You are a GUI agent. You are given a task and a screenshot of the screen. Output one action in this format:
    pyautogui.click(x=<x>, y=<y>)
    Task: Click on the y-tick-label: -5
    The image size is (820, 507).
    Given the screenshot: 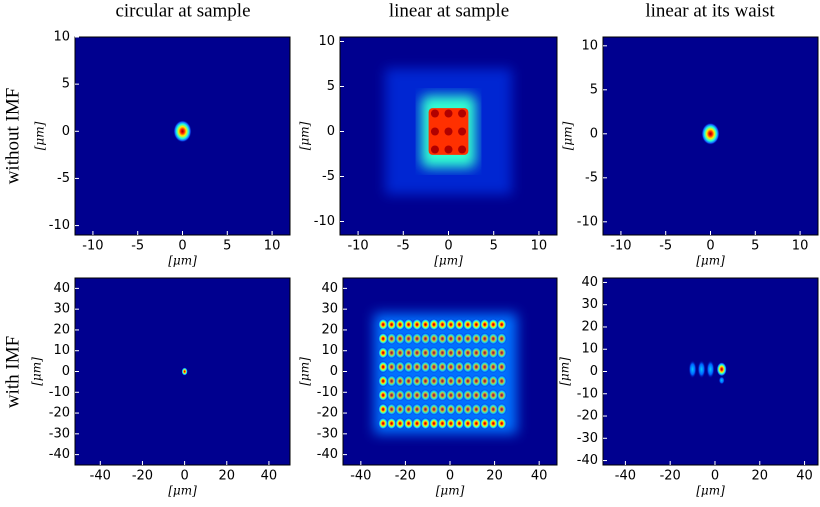 What is the action you would take?
    pyautogui.click(x=591, y=177)
    